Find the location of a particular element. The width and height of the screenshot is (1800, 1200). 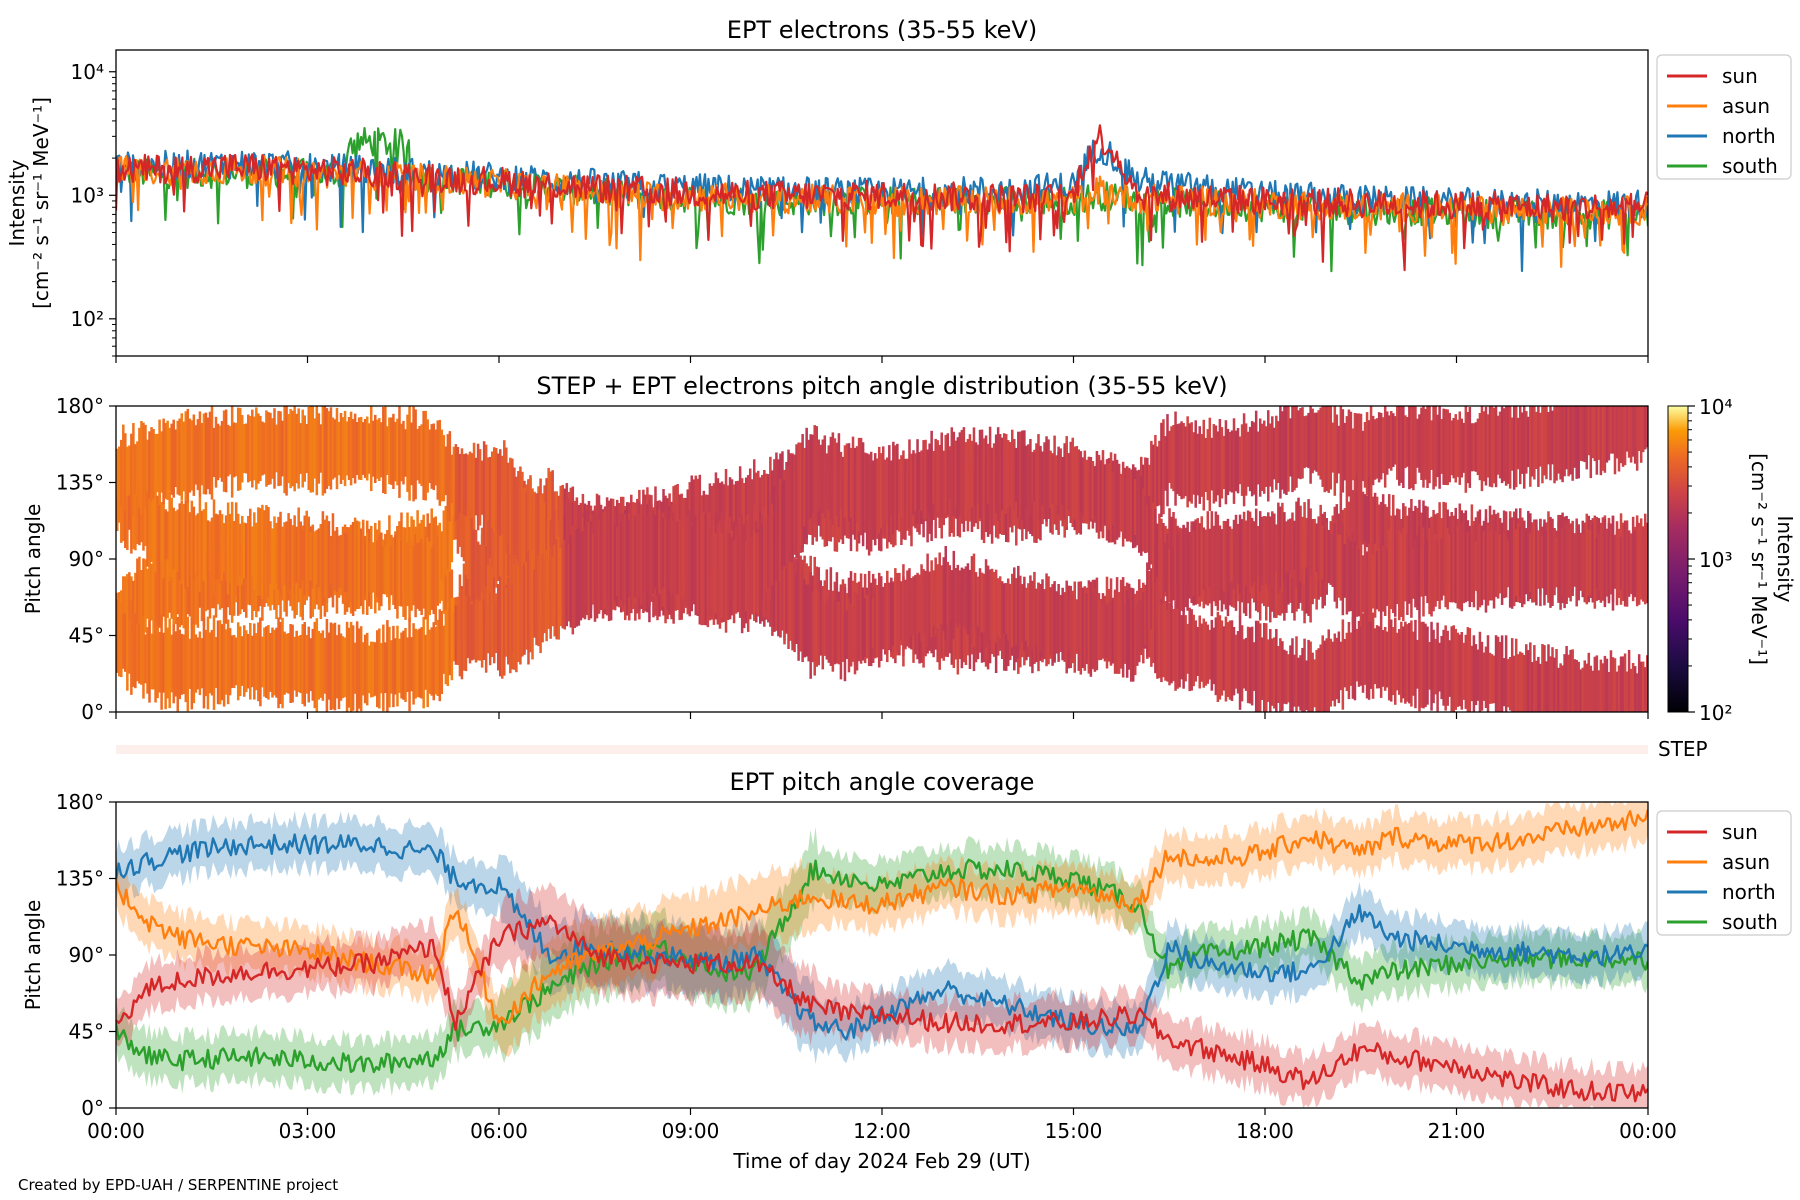

coverage-x-tick-label: 21:00 is located at coordinates (1457, 1131).